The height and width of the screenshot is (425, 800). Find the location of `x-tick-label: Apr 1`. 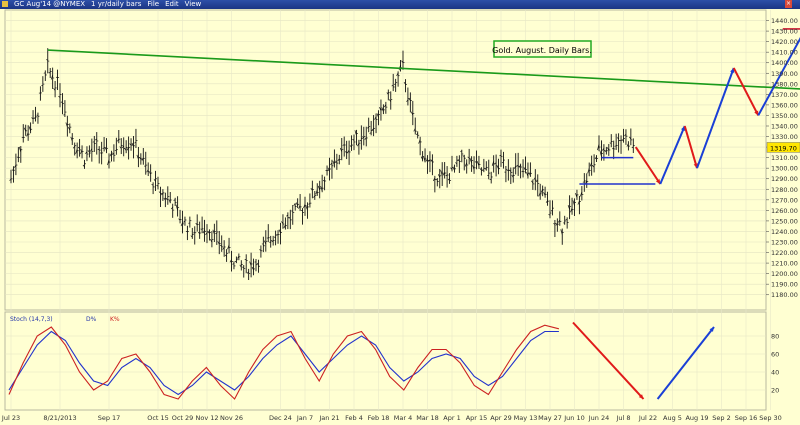

x-tick-label: Apr 1 is located at coordinates (451, 418).